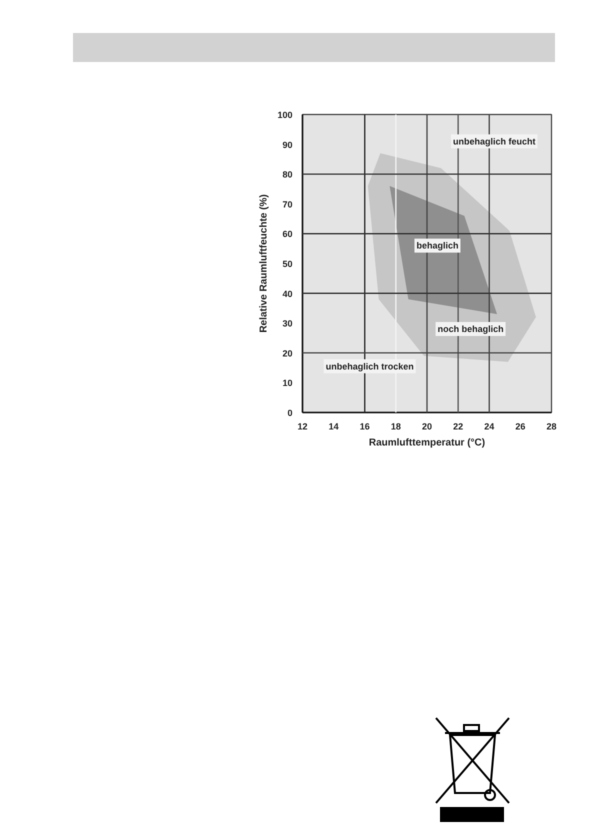 The height and width of the screenshot is (840, 596). What do you see at coordinates (551, 427) in the screenshot?
I see `x-tick-label: 28` at bounding box center [551, 427].